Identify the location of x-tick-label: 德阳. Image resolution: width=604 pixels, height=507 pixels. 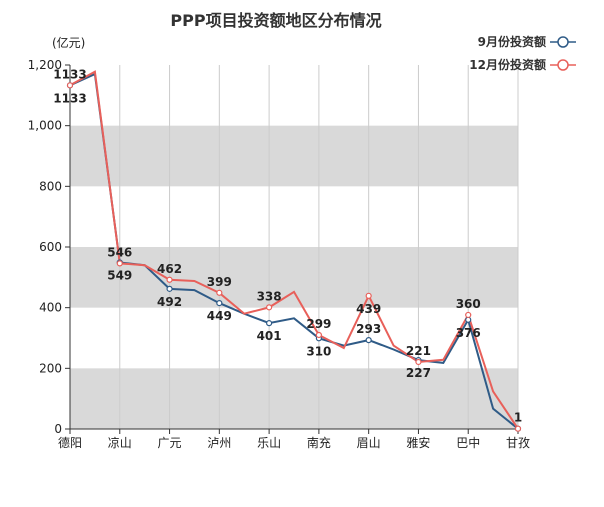
(70, 442).